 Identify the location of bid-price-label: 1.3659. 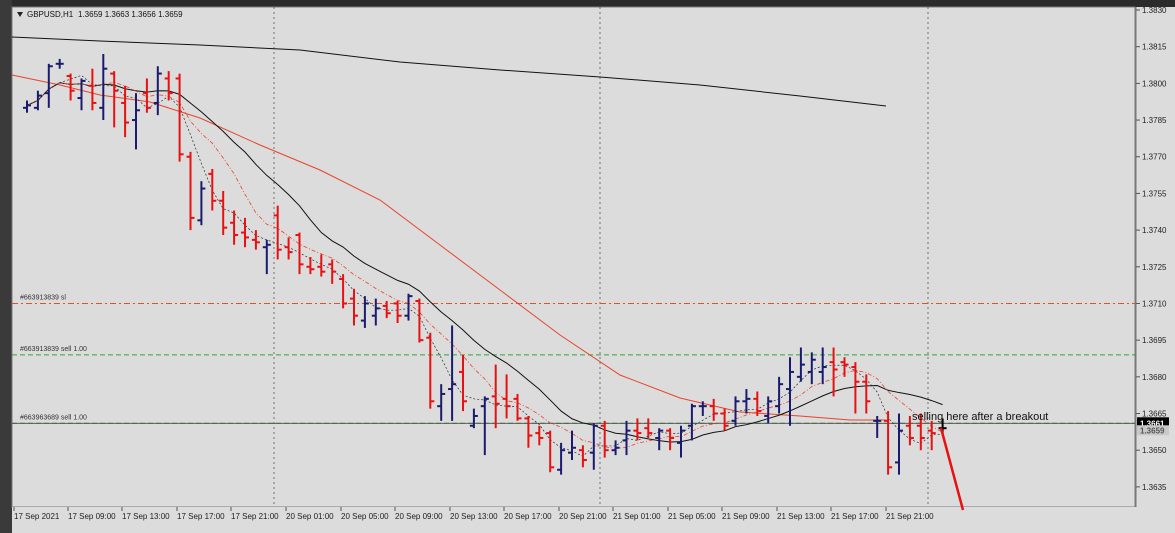
(1152, 430).